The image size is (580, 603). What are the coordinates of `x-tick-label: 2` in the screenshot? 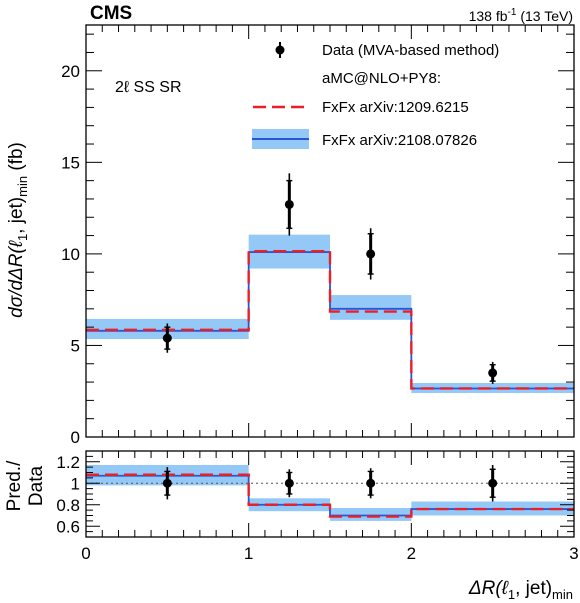 It's located at (411, 553).